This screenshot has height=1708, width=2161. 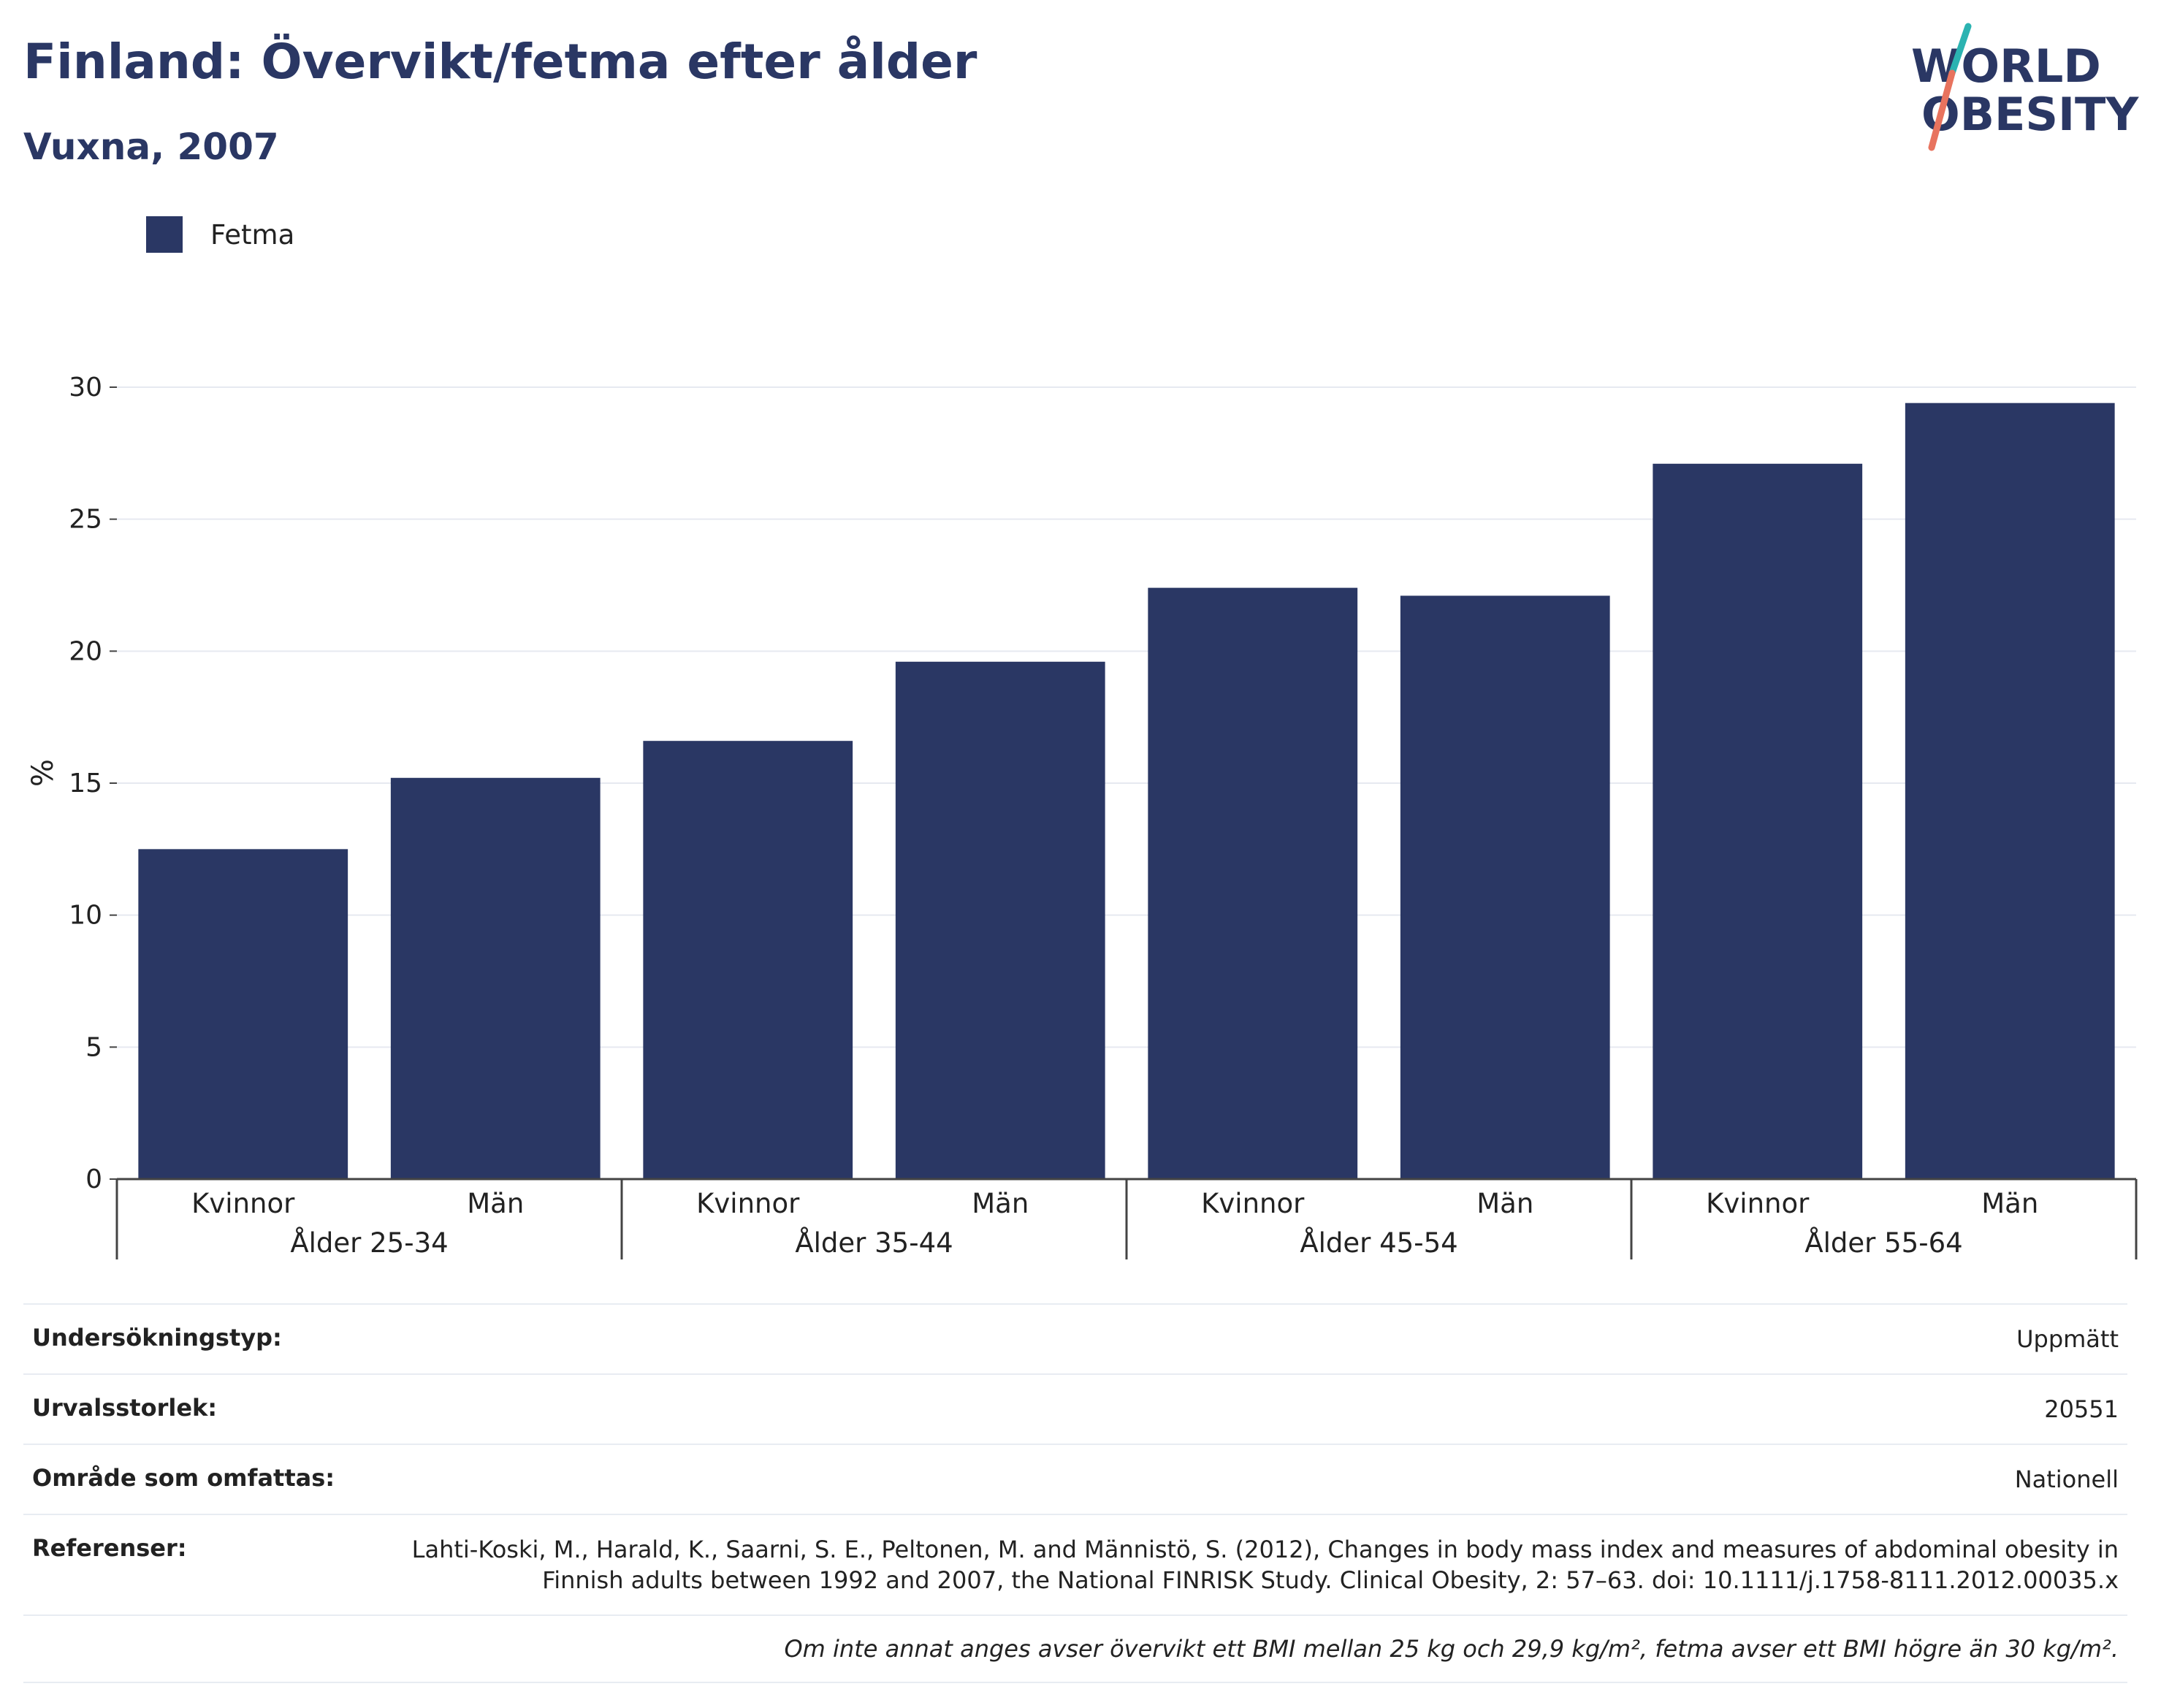 What do you see at coordinates (85, 651) in the screenshot?
I see `y-tick-label: 20` at bounding box center [85, 651].